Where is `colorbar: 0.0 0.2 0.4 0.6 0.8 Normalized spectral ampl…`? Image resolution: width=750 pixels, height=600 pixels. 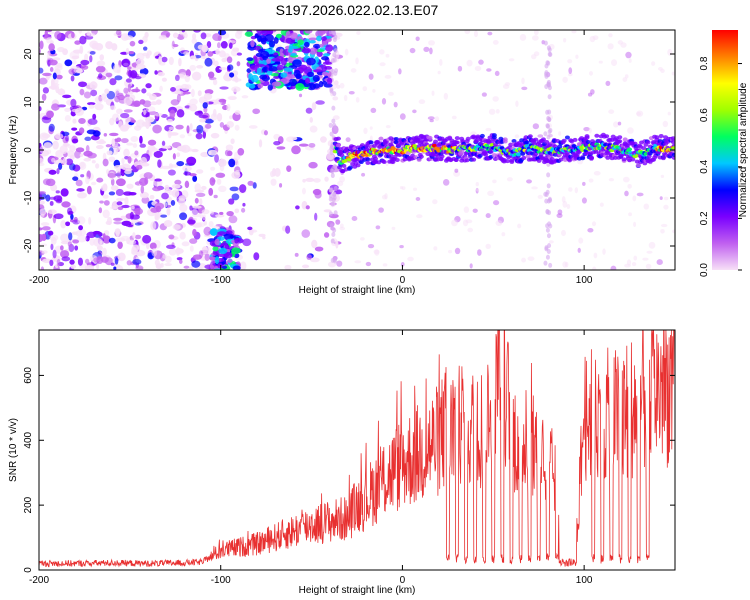 colorbar: 0.0 0.2 0.4 0.6 0.8 Normalized spectral ampl… is located at coordinates (724, 153).